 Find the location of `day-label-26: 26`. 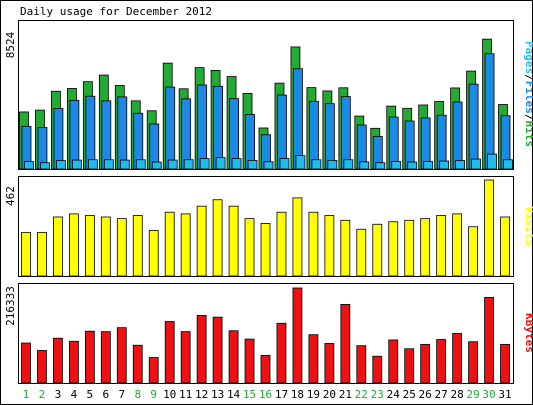

day-label-26: 26 is located at coordinates (425, 394).